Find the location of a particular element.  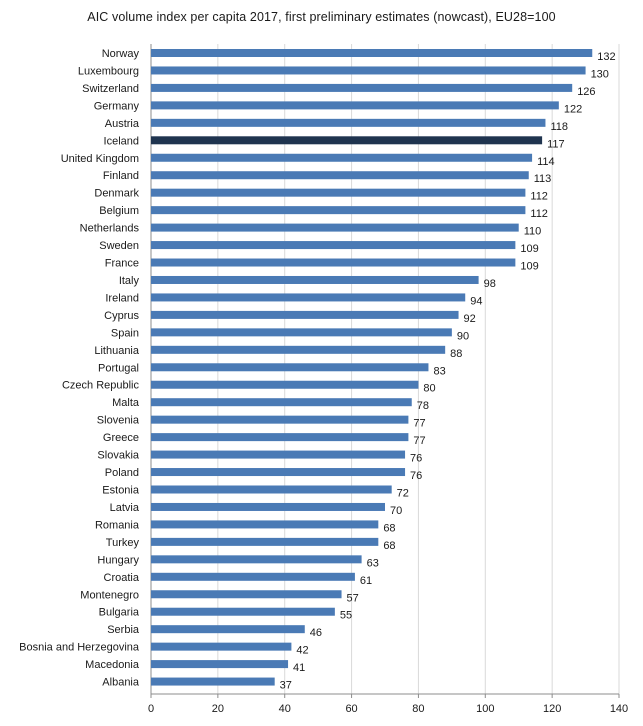

value-label: 122 is located at coordinates (573, 109).